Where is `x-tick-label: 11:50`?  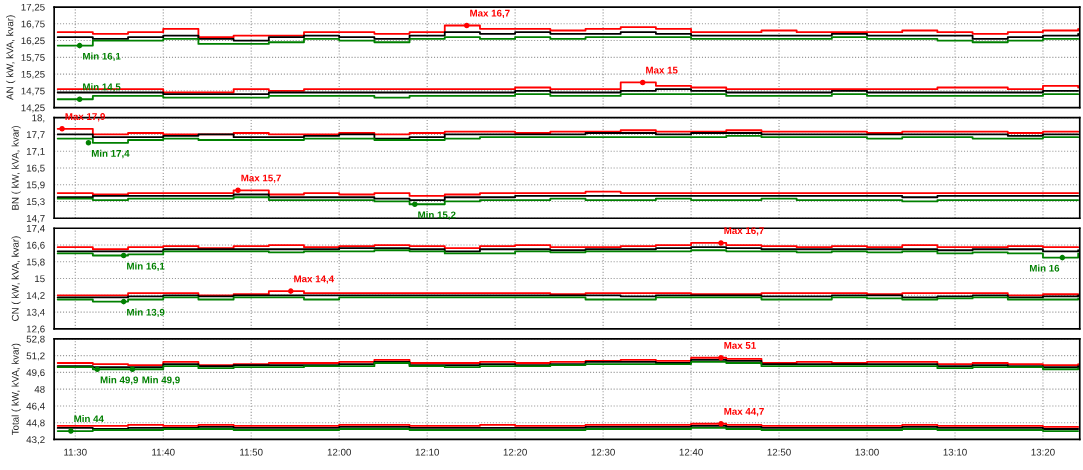
x-tick-label: 11:50 is located at coordinates (251, 452).